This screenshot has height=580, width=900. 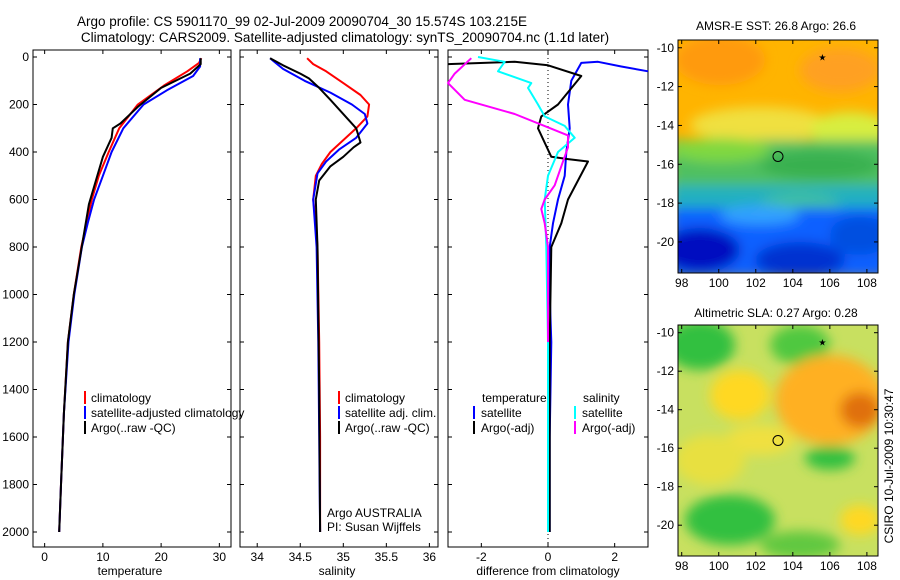 What do you see at coordinates (614, 557) in the screenshot?
I see `x-tick-label: 2` at bounding box center [614, 557].